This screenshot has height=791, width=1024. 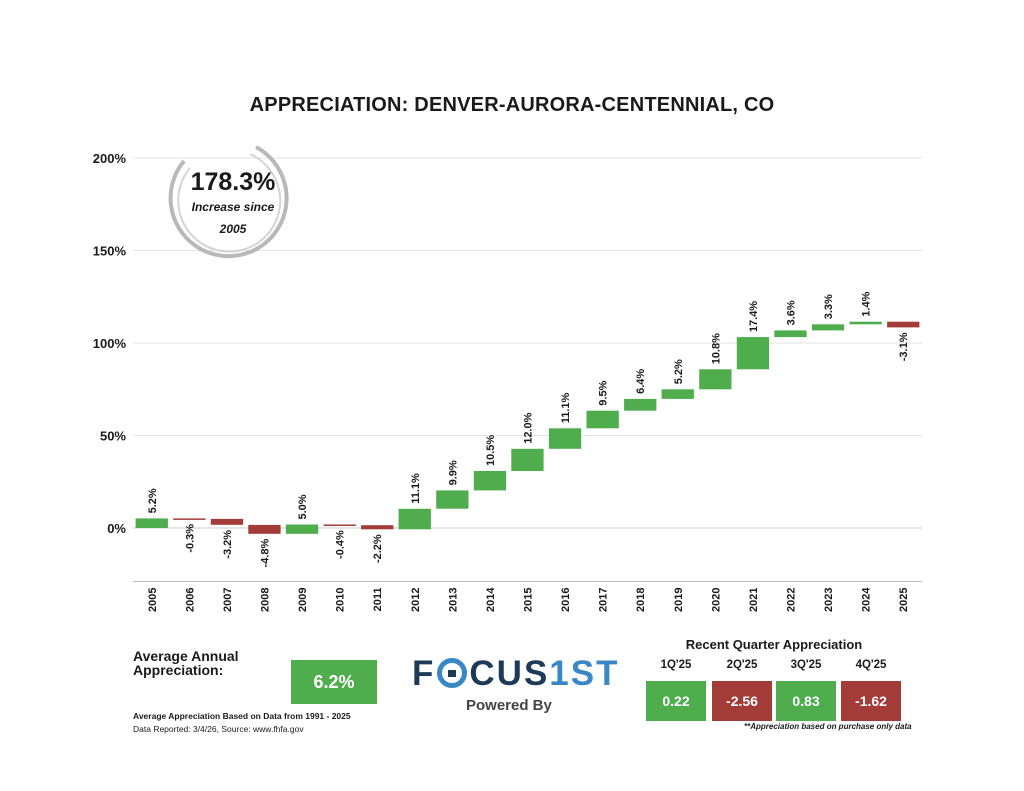 What do you see at coordinates (774, 644) in the screenshot?
I see `recent-quarter-title: Recent Quarter Appreciation` at bounding box center [774, 644].